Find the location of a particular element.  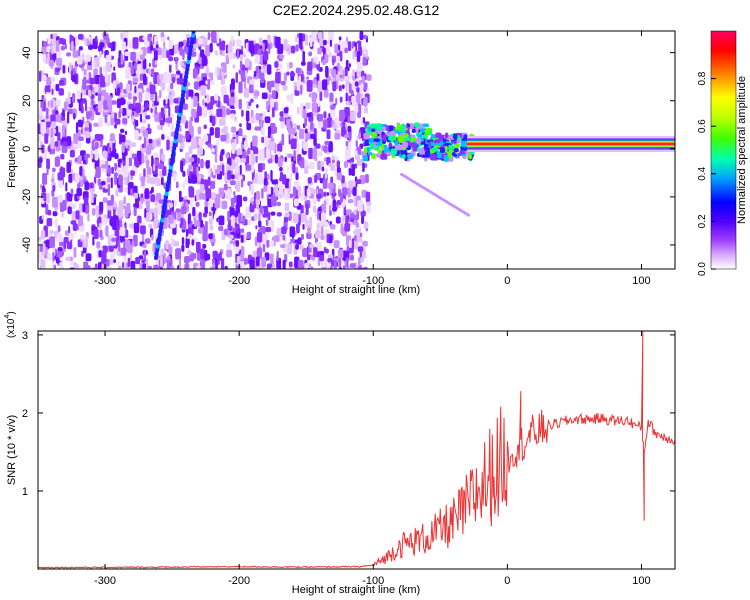

heatmap-signal-band is located at coordinates (571, 144).